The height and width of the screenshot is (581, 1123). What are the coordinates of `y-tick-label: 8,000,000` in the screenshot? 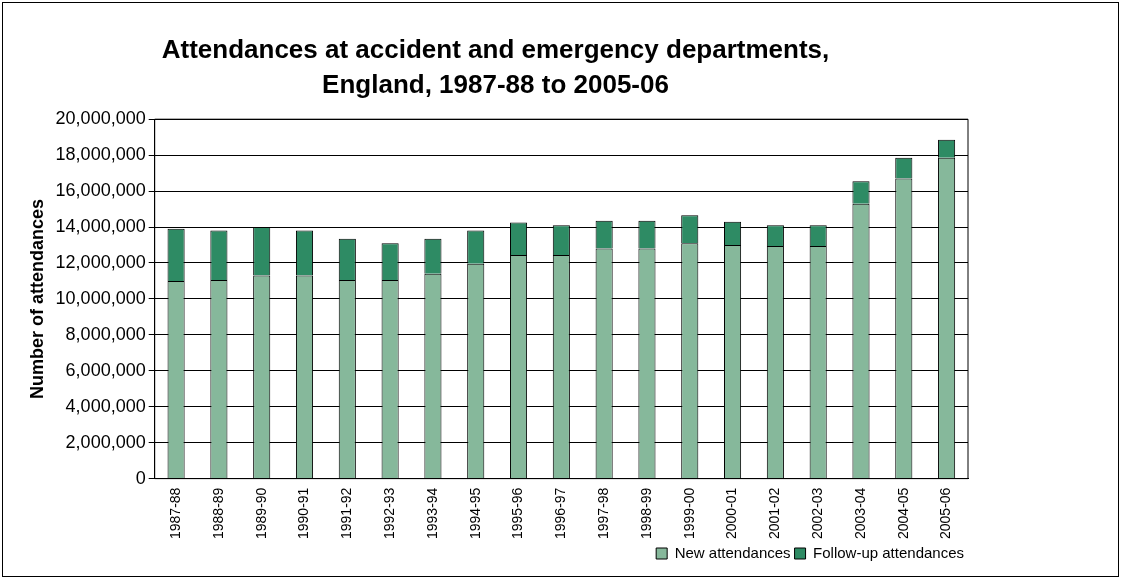 It's located at (105, 333).